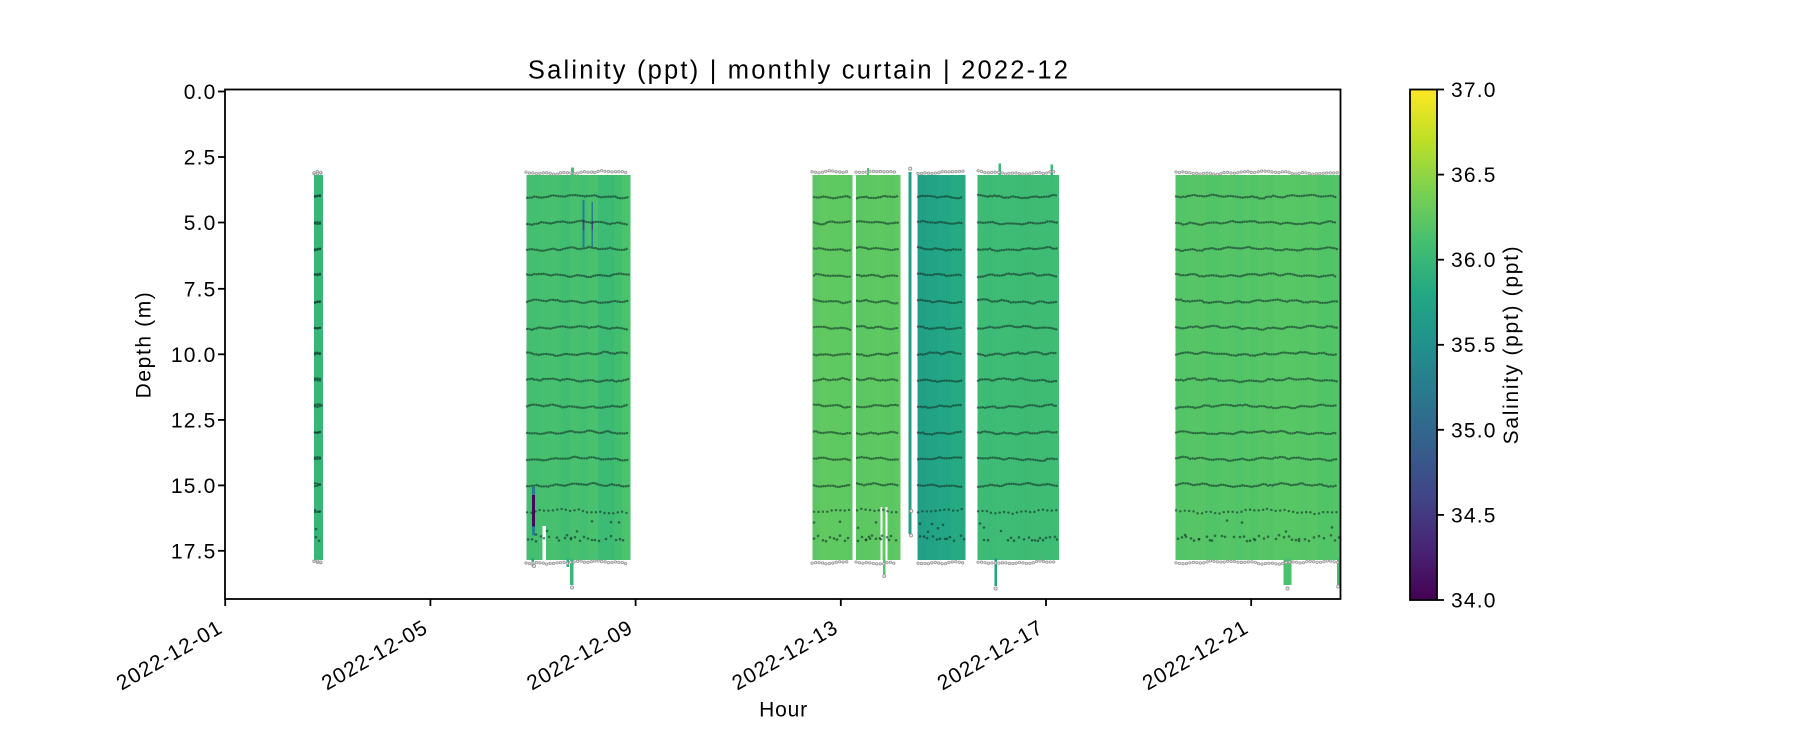 The width and height of the screenshot is (1800, 750). Describe the element at coordinates (1474, 90) in the screenshot. I see `svg-text: 37.0` at that location.